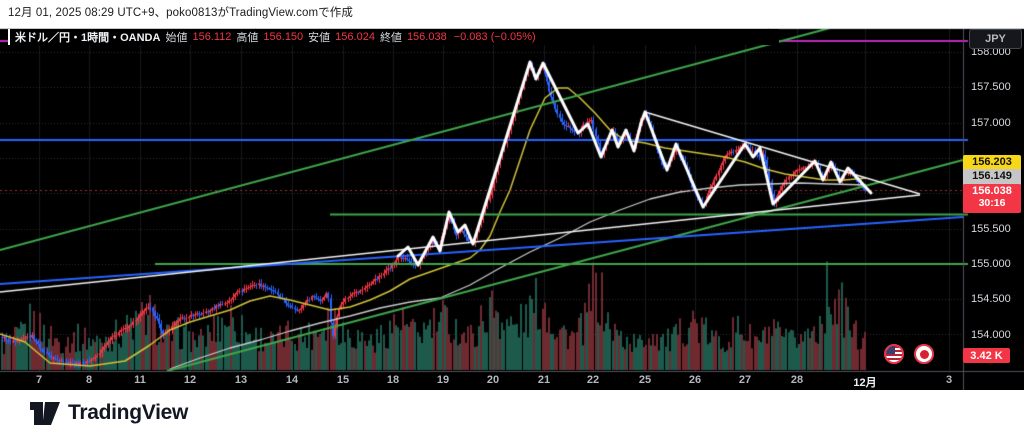  I want to click on price-tick-label: 157.000, so click(991, 123).